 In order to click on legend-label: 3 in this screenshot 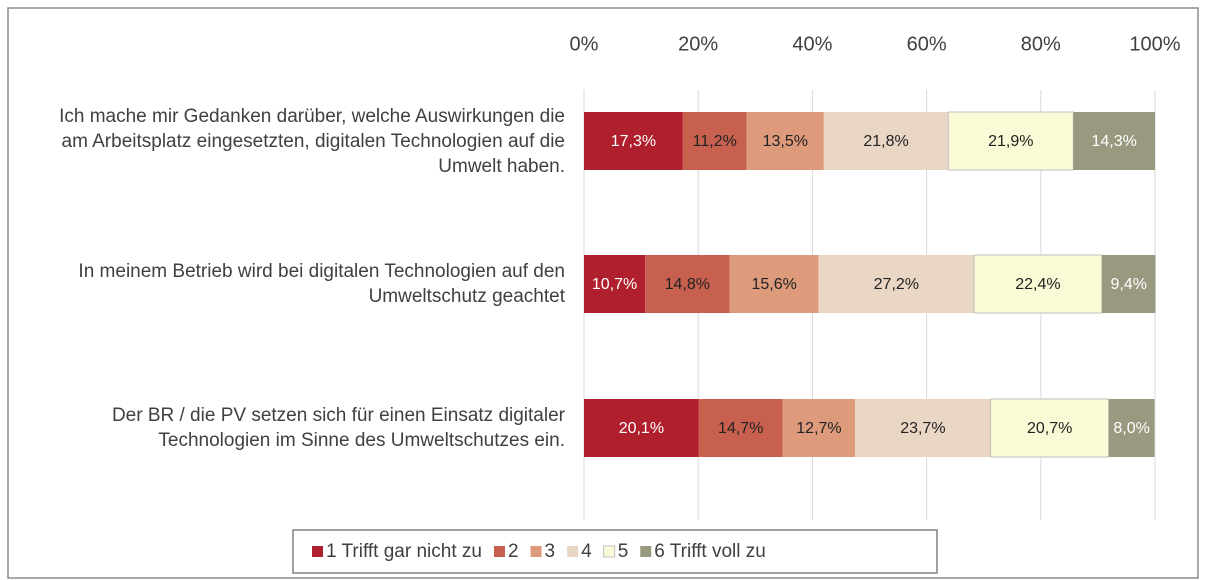, I will do `click(550, 551)`.